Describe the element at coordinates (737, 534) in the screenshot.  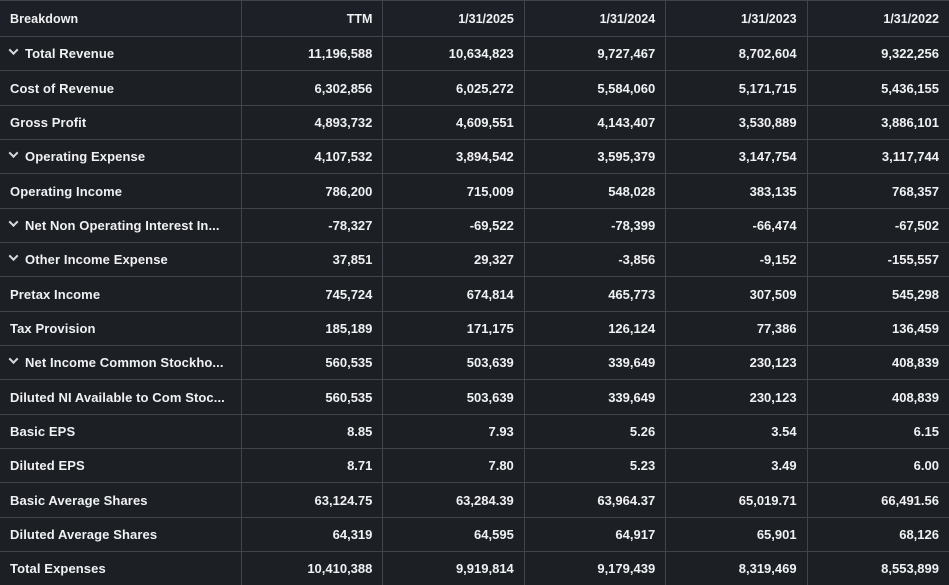
I see `value-cell: 65,901` at that location.